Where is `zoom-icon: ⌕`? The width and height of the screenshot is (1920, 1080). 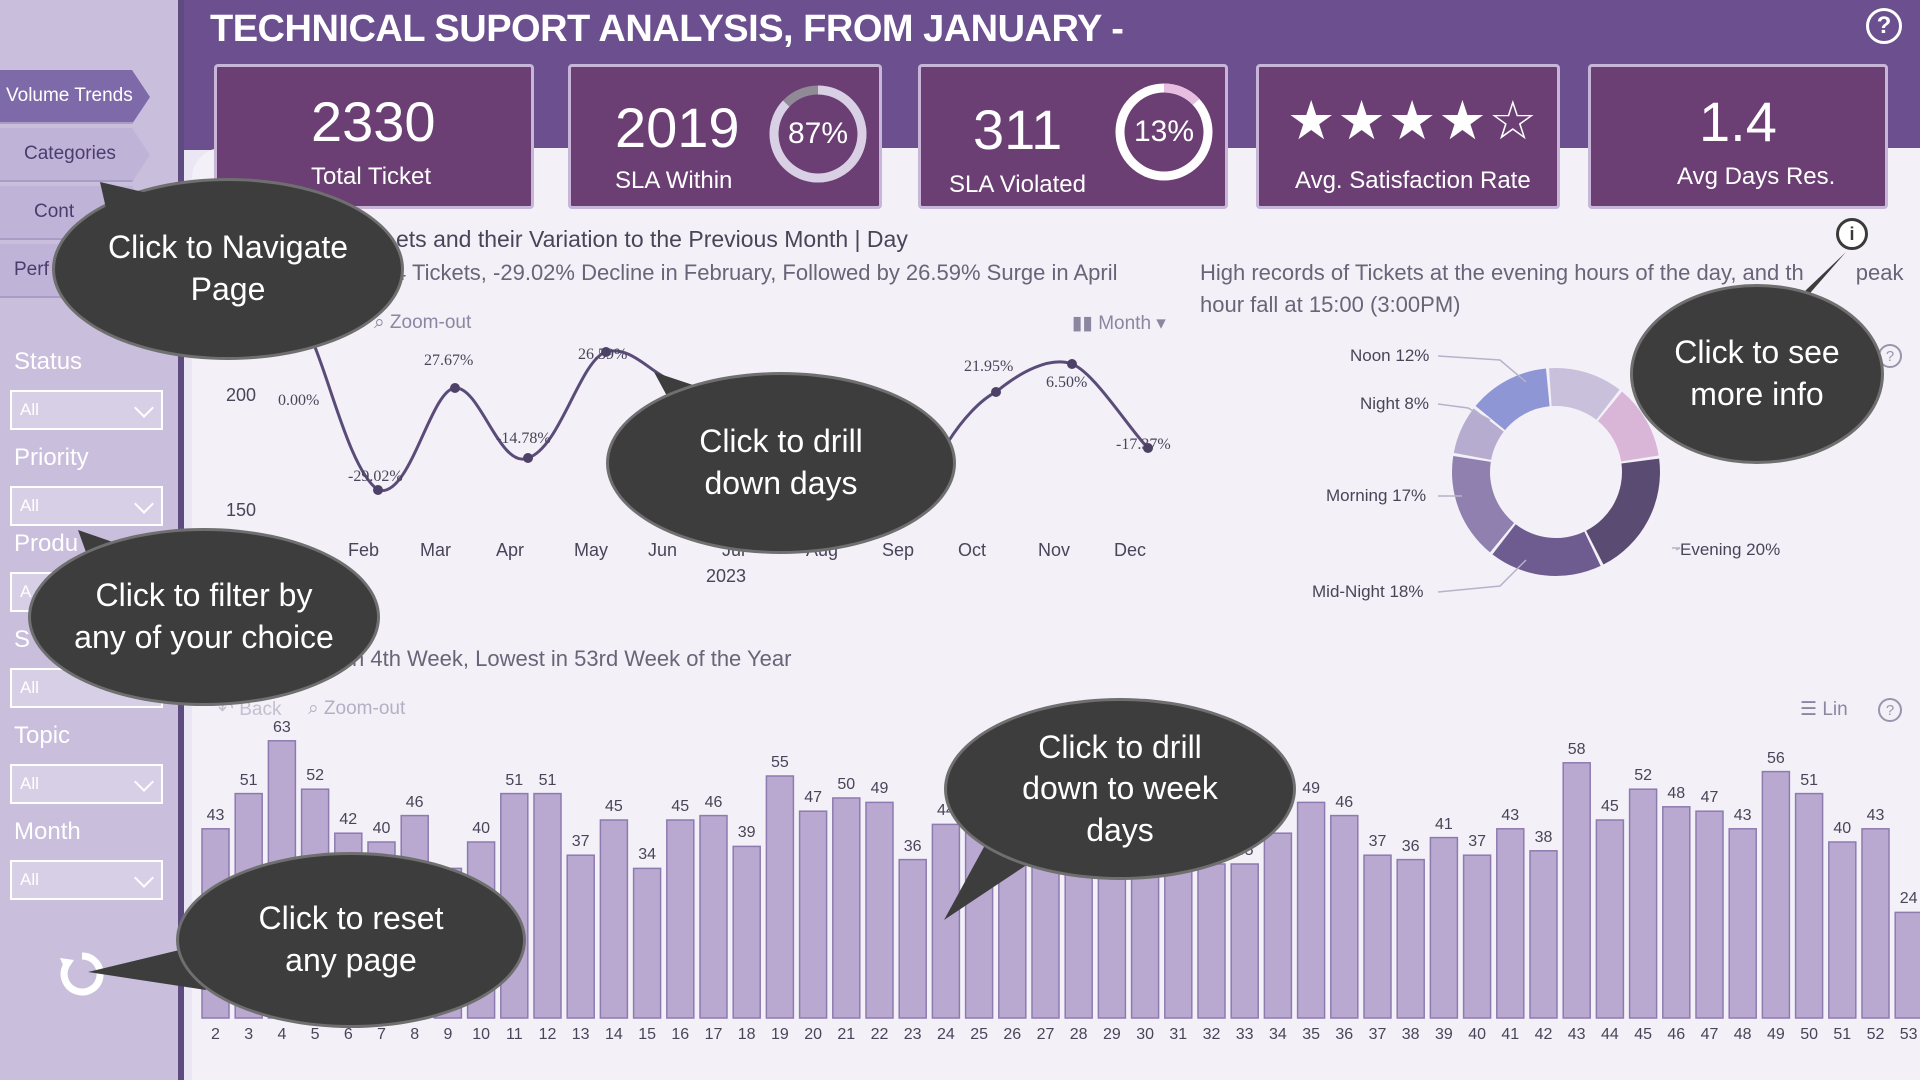
zoom-icon: ⌕ is located at coordinates (382, 322).